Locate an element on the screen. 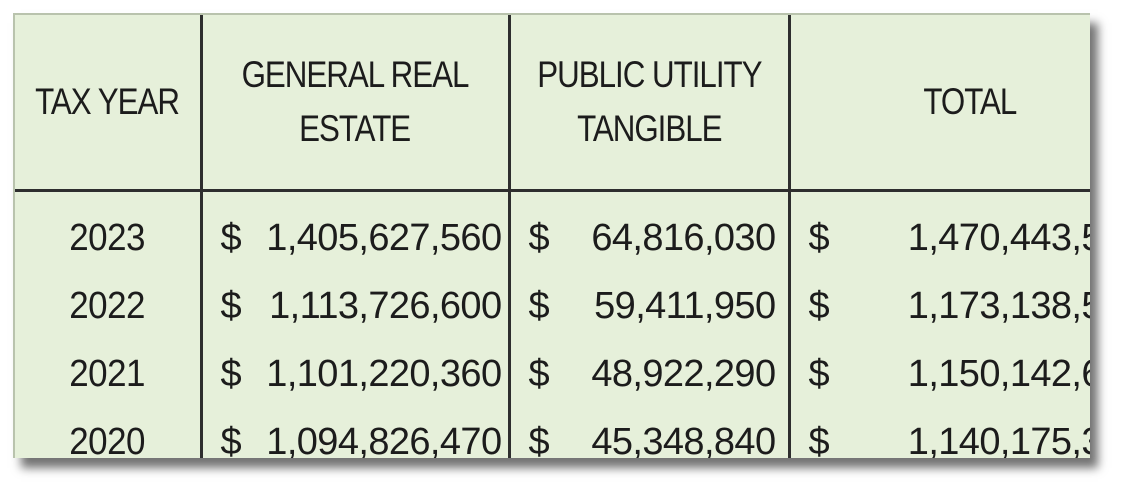  public-utility-tangible-value: 59,411,950 is located at coordinates (685, 305).